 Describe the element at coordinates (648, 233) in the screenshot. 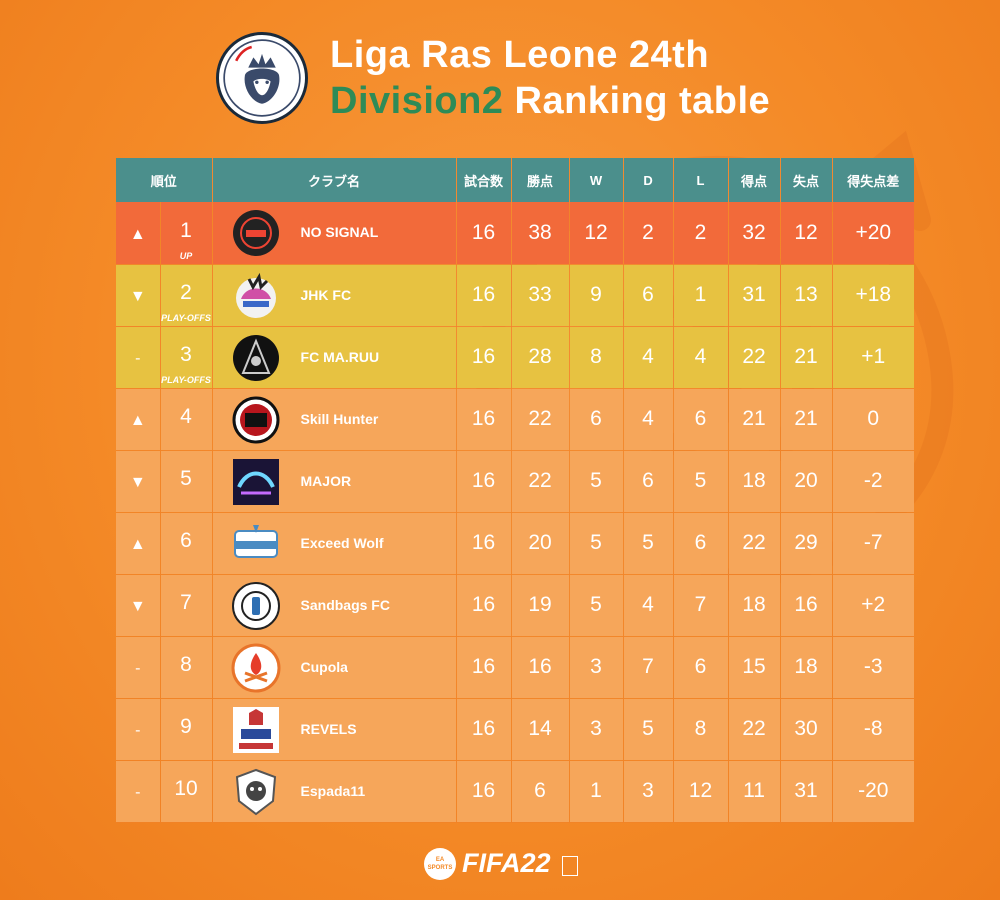

I see `draws-cell: 2` at that location.